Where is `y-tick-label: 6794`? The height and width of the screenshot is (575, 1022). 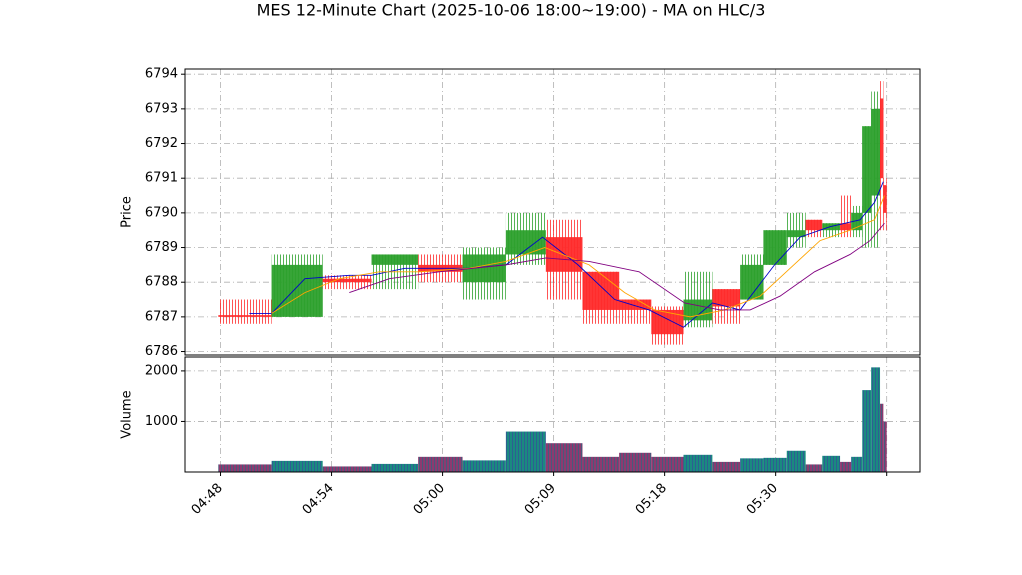
y-tick-label: 6794 is located at coordinates (161, 74).